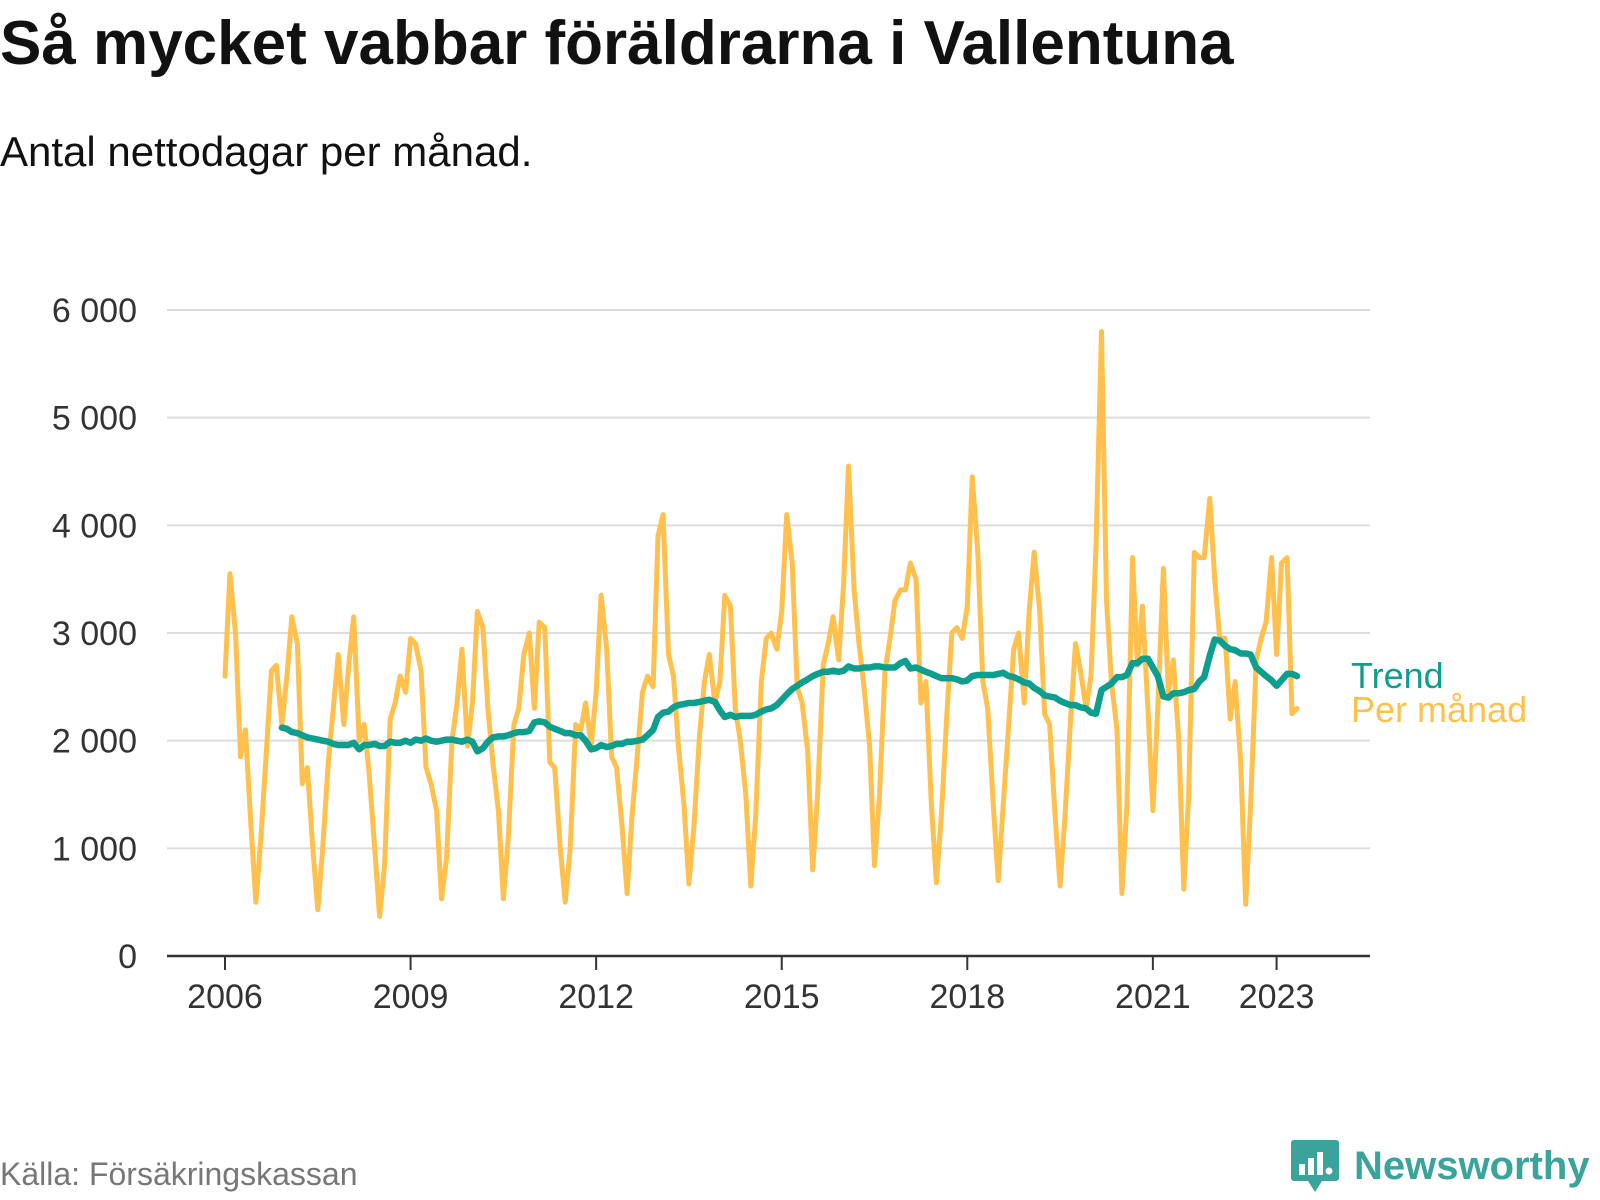  I want to click on y-tick-label: 0, so click(127, 957).